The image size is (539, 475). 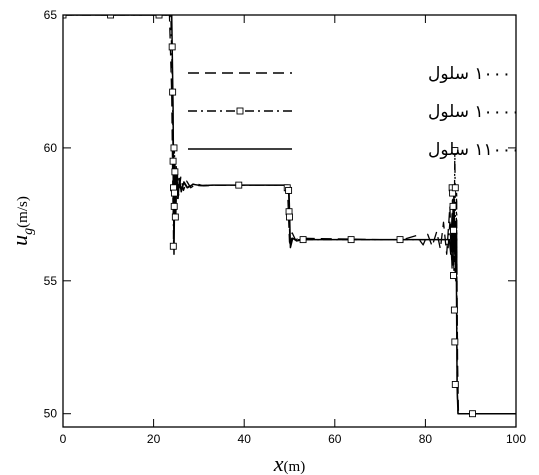 I want to click on svg-text: ug(m/s), so click(x=21, y=221).